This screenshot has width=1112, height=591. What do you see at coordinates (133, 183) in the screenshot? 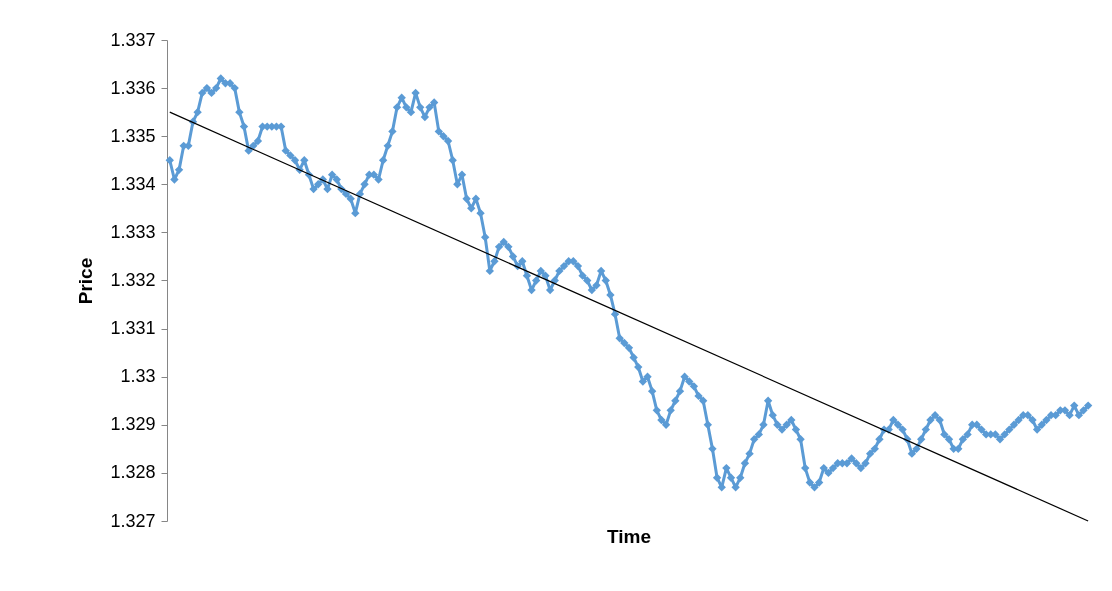
I see `y-tick-label: 1.334` at bounding box center [133, 183].